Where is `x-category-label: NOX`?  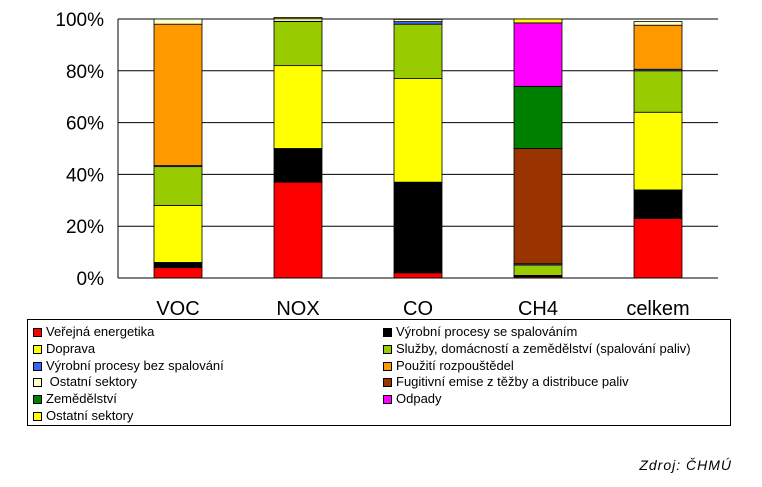 x-category-label: NOX is located at coordinates (297, 309).